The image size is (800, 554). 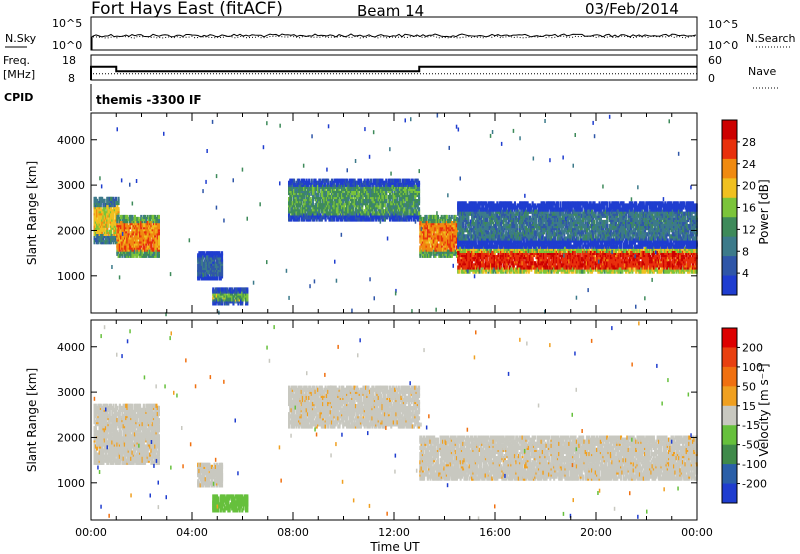 I want to click on noise-panel-frame, so click(x=394, y=33).